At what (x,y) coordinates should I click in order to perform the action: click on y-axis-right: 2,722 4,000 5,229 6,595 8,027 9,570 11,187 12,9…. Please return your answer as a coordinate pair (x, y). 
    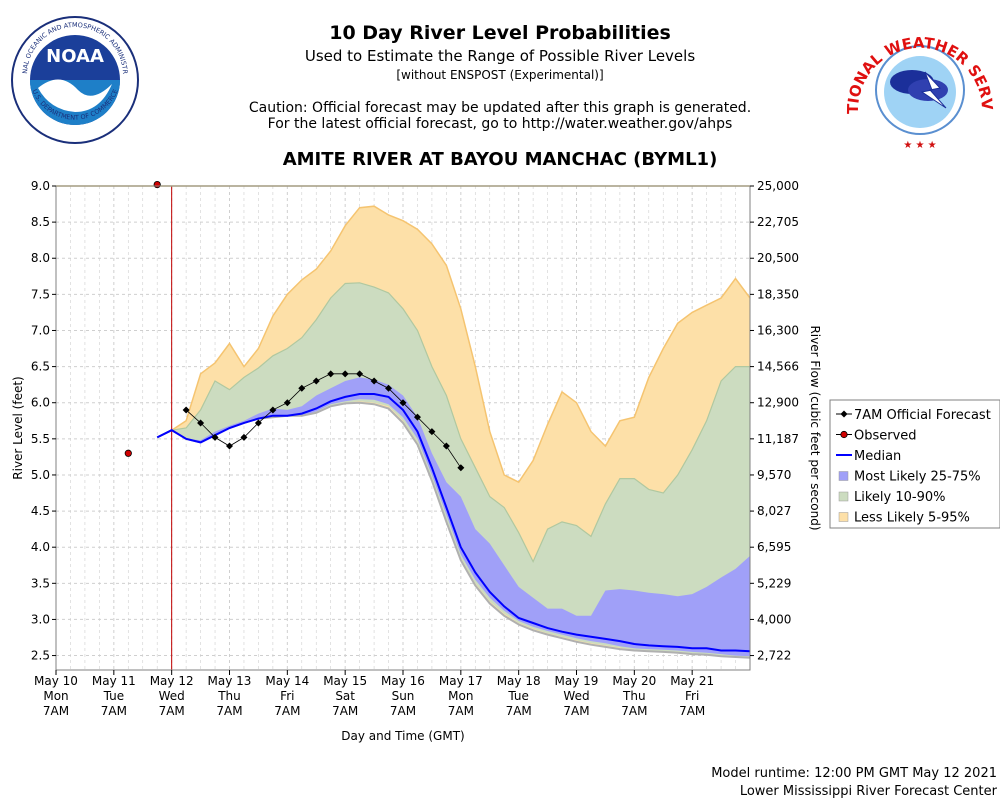
    Looking at the image, I should click on (774, 421).